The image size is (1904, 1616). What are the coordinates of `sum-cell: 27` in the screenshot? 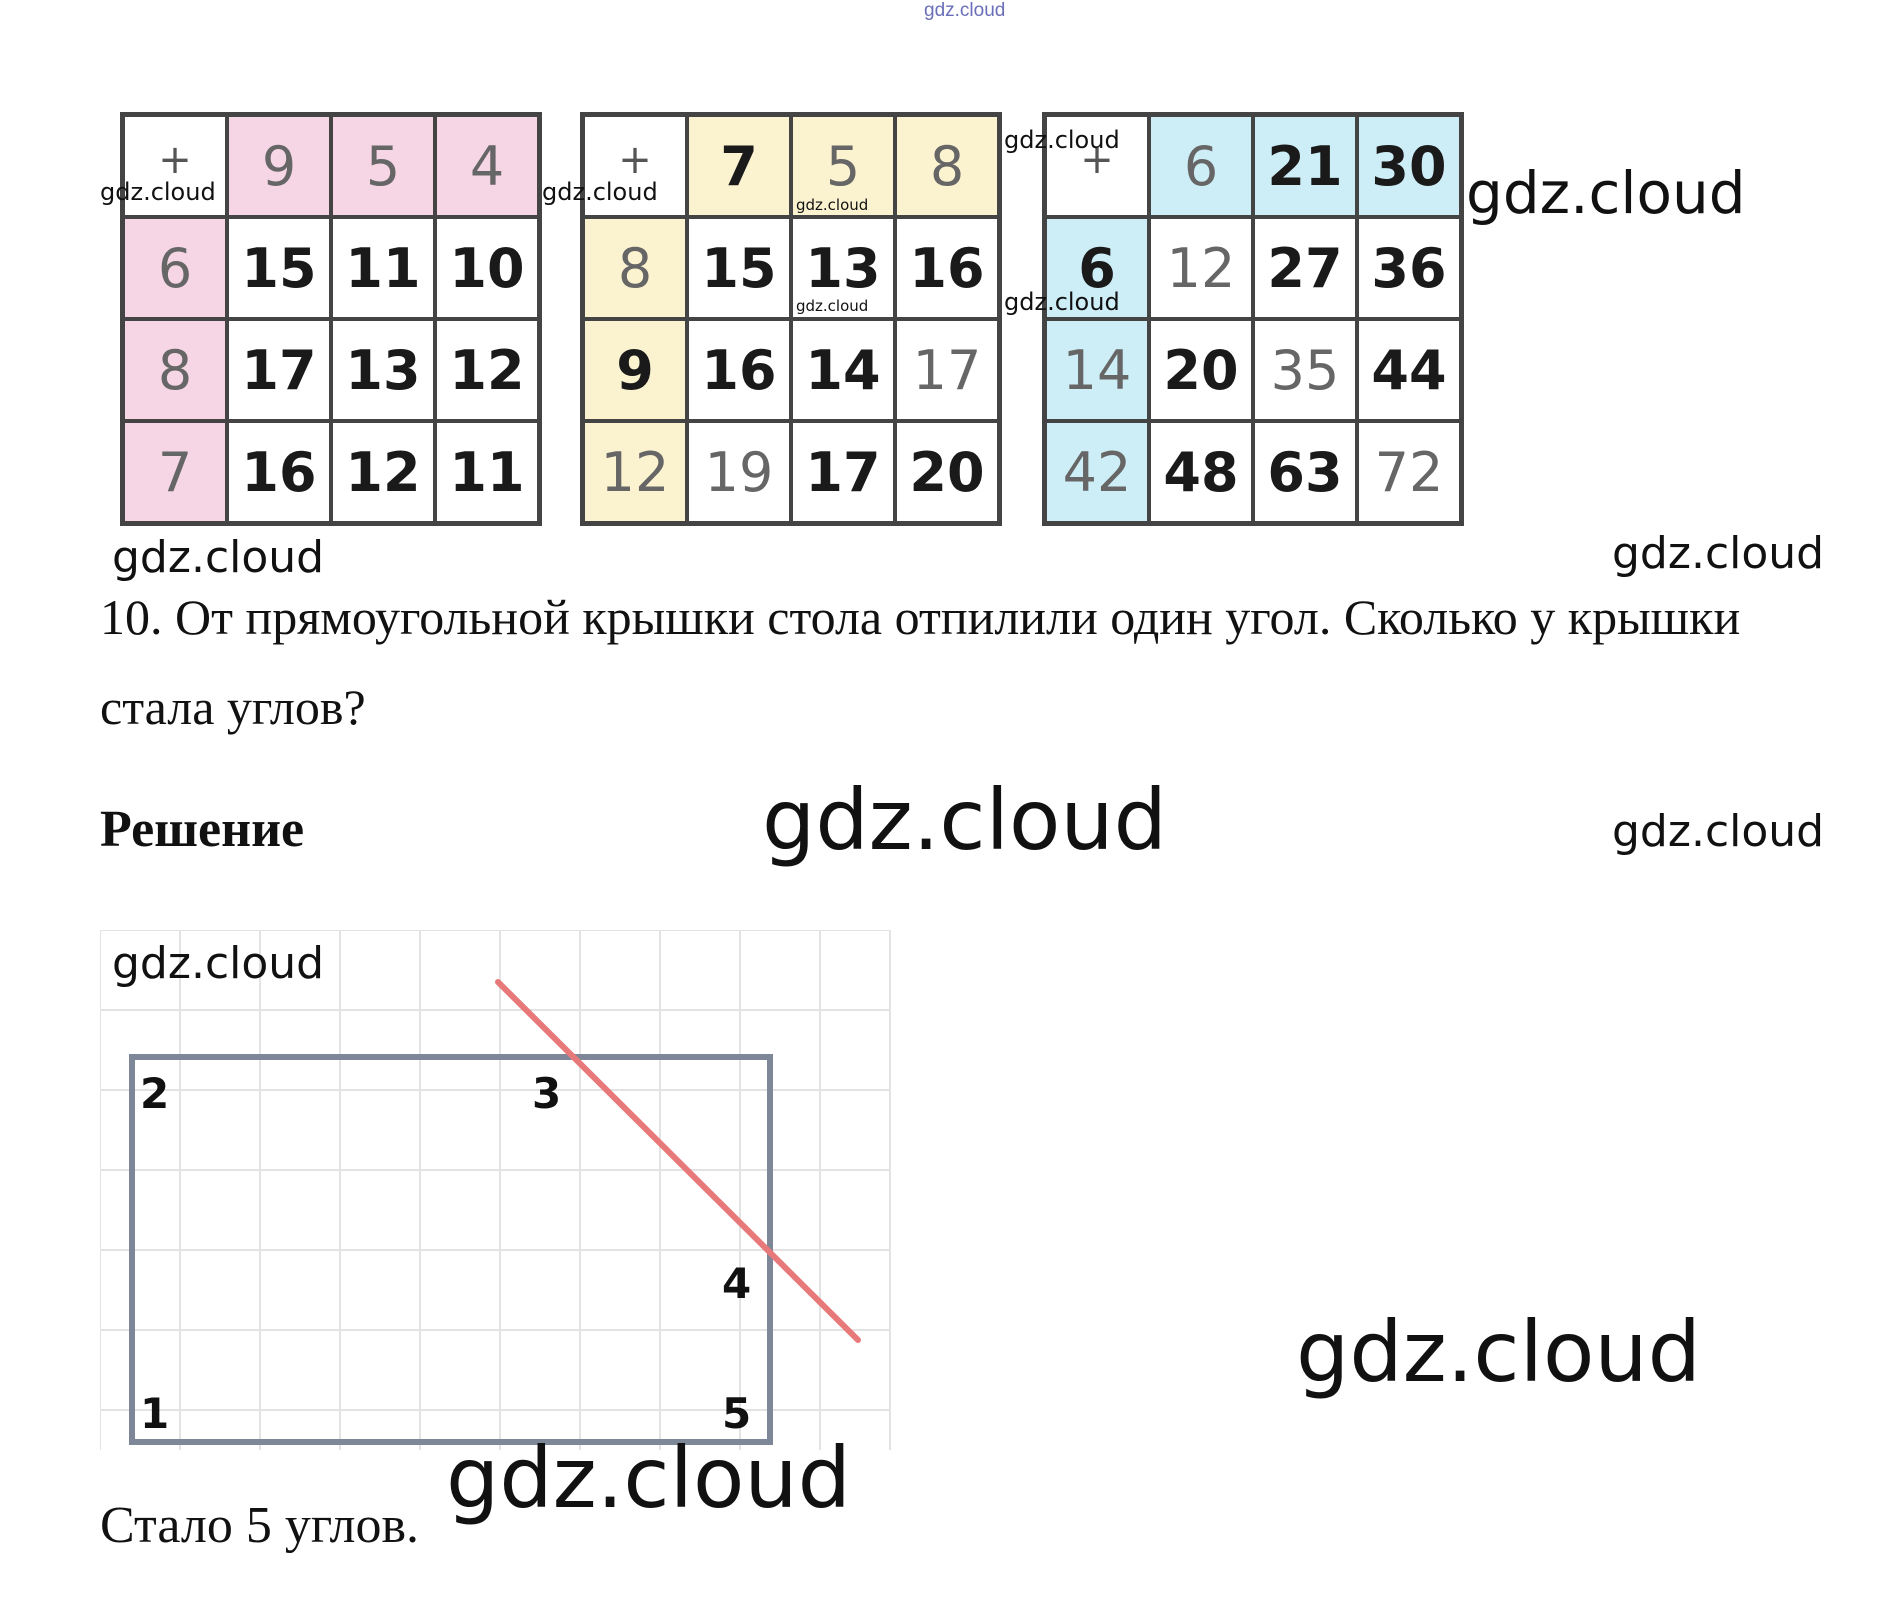 It's located at (1305, 268).